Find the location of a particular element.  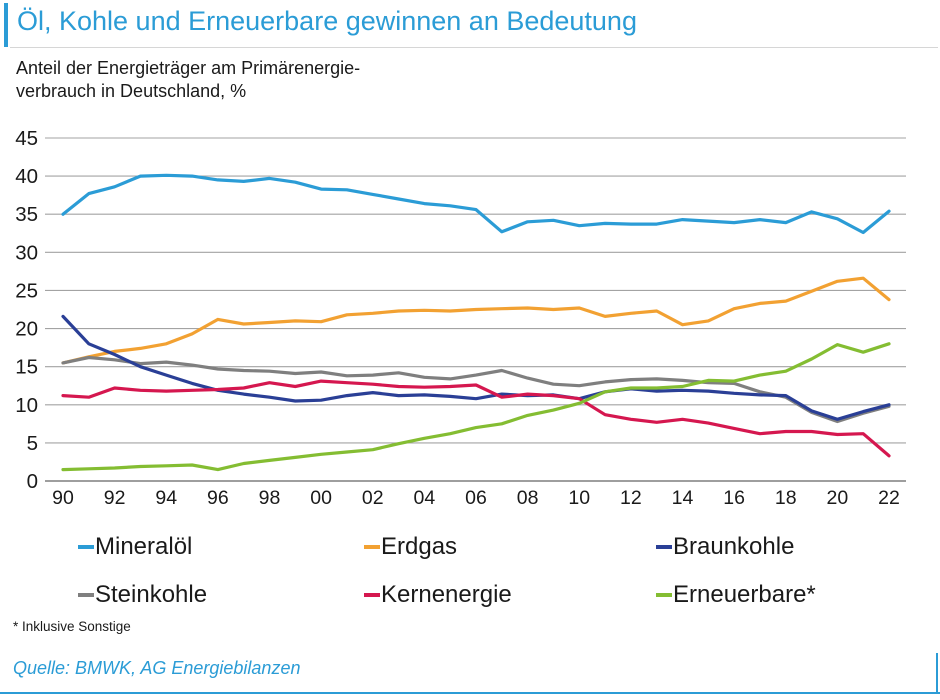

x-tick-label-94: 94 is located at coordinates (166, 498).